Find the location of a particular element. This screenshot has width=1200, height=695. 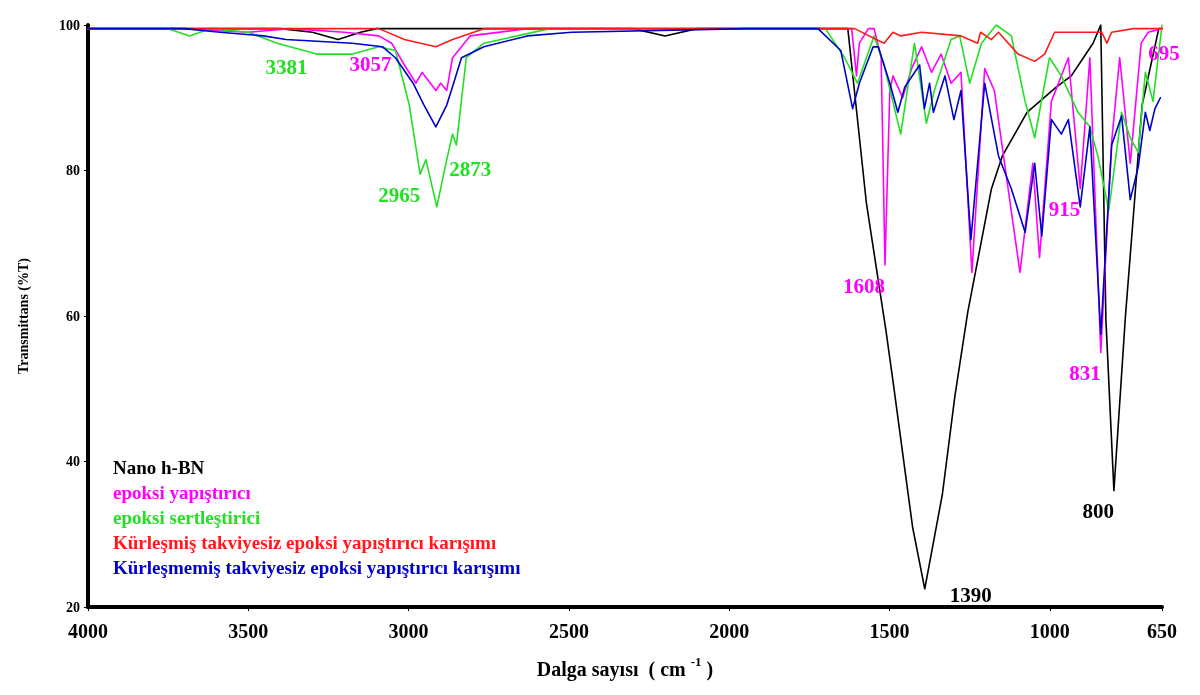

x-tick-label: 1000 is located at coordinates (1049, 631).